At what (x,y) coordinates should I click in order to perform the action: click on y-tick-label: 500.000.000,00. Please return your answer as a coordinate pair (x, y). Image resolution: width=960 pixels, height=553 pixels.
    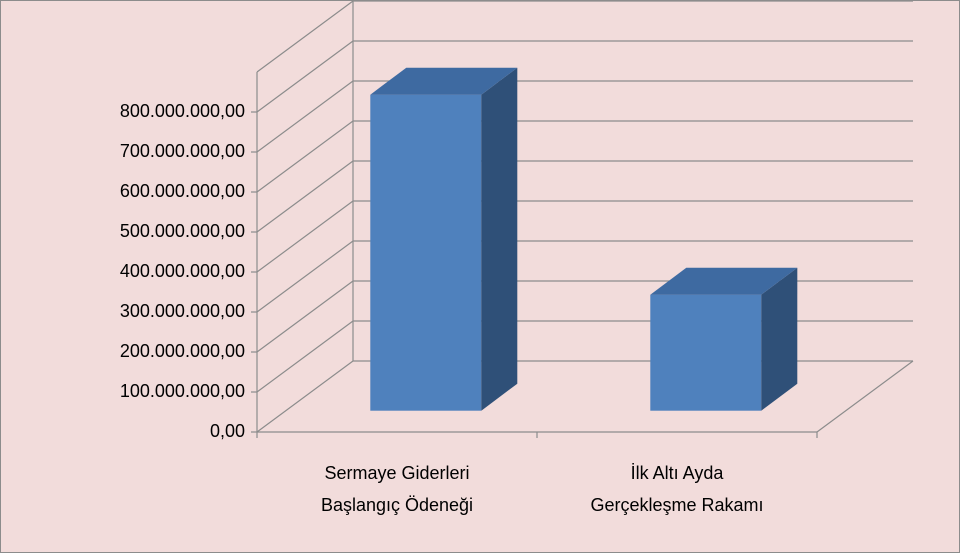
    Looking at the image, I should click on (182, 231).